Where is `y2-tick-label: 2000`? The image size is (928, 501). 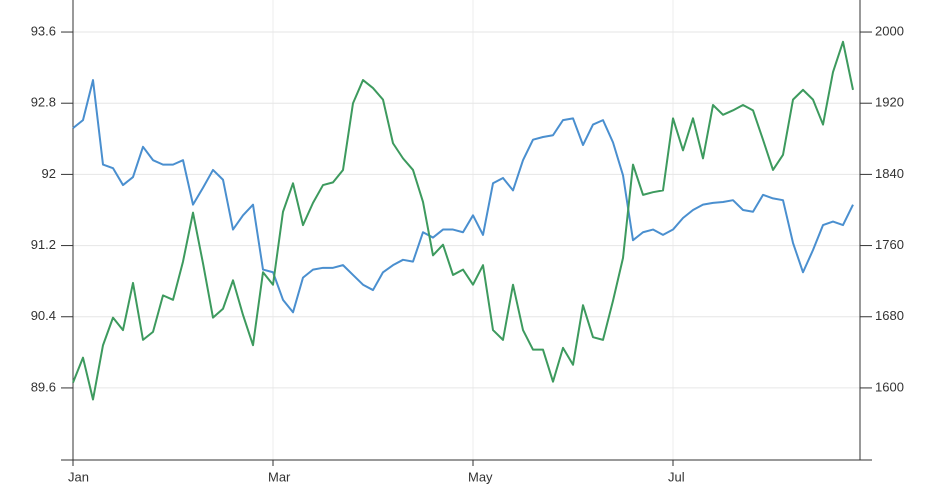
y2-tick-label: 2000 is located at coordinates (889, 30).